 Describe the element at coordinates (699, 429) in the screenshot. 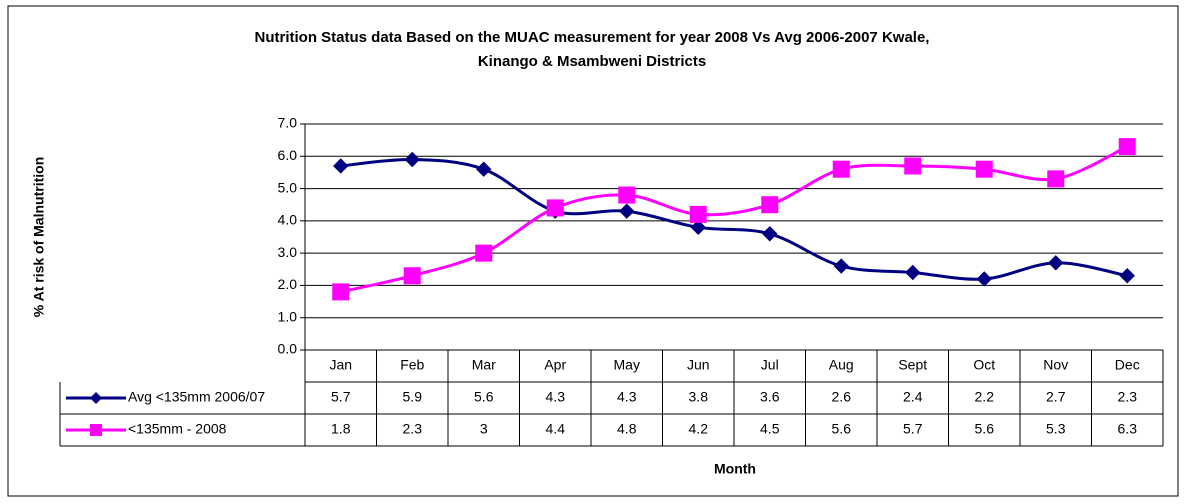

I see `table-value: 4.2` at that location.